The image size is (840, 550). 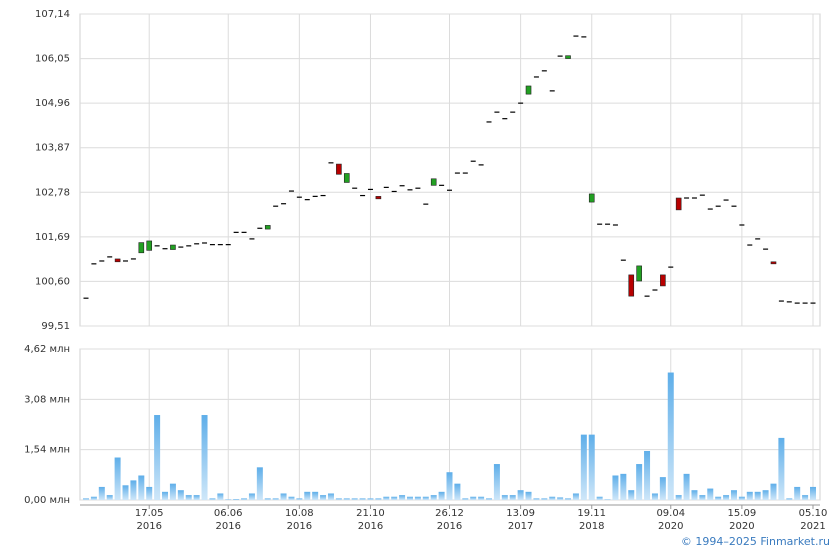 What do you see at coordinates (520, 520) in the screenshot?
I see `x-tick-label: 13.09 2017` at bounding box center [520, 520].